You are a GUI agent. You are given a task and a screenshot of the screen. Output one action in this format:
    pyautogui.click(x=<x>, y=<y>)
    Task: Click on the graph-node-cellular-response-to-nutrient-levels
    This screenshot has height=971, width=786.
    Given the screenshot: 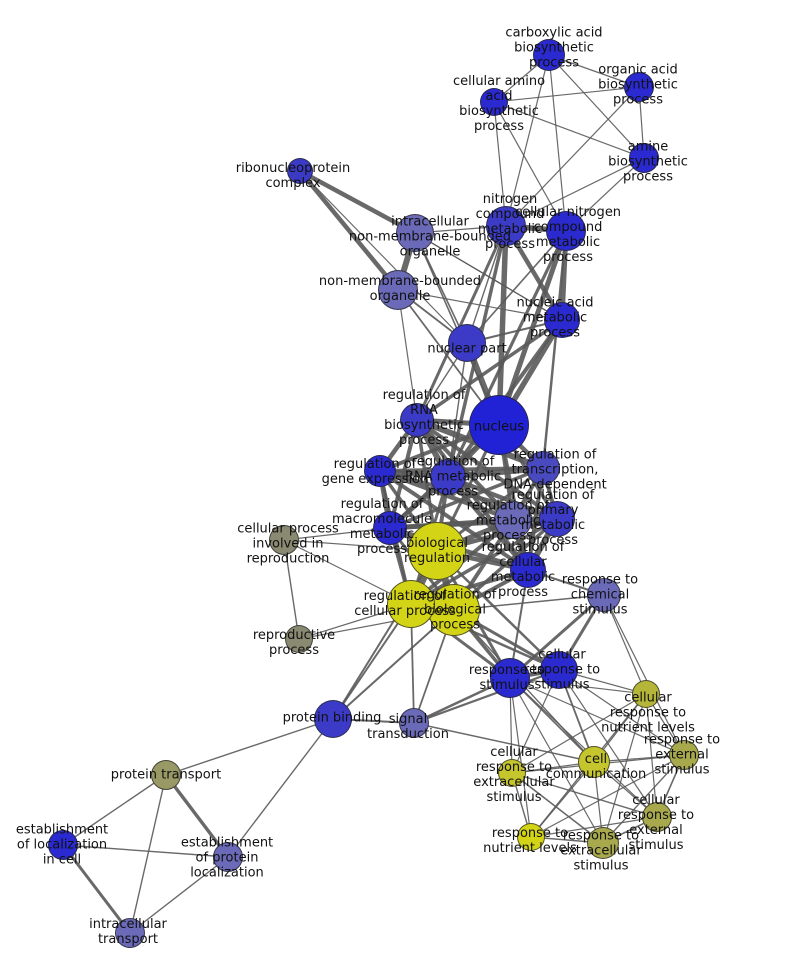 What is the action you would take?
    pyautogui.click(x=646, y=694)
    